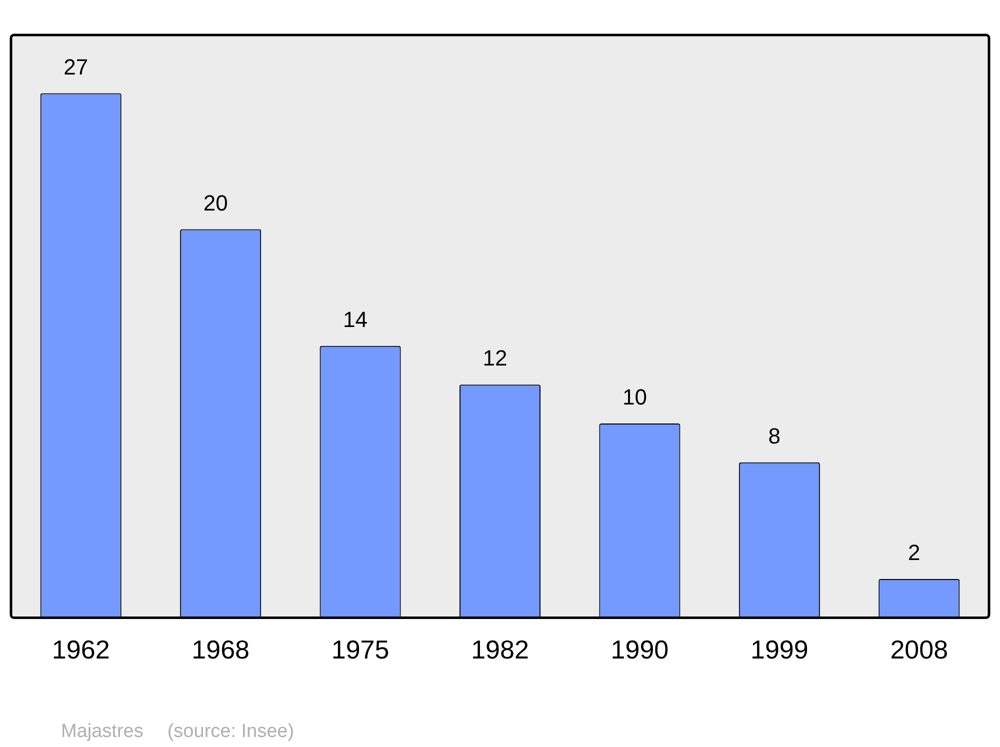 The width and height of the screenshot is (1000, 747). What do you see at coordinates (919, 649) in the screenshot?
I see `x-tick-label: 2008` at bounding box center [919, 649].